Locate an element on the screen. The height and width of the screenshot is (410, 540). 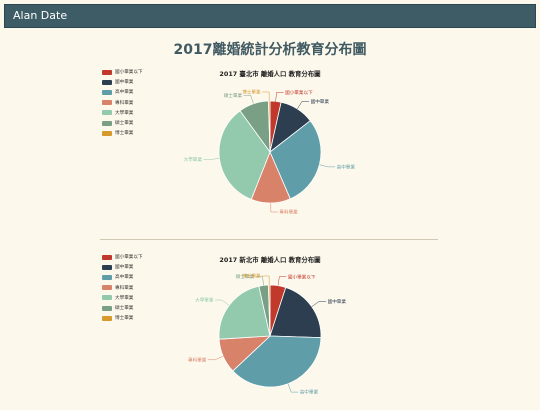
navbar-brand: Alan Date is located at coordinates (40, 15).